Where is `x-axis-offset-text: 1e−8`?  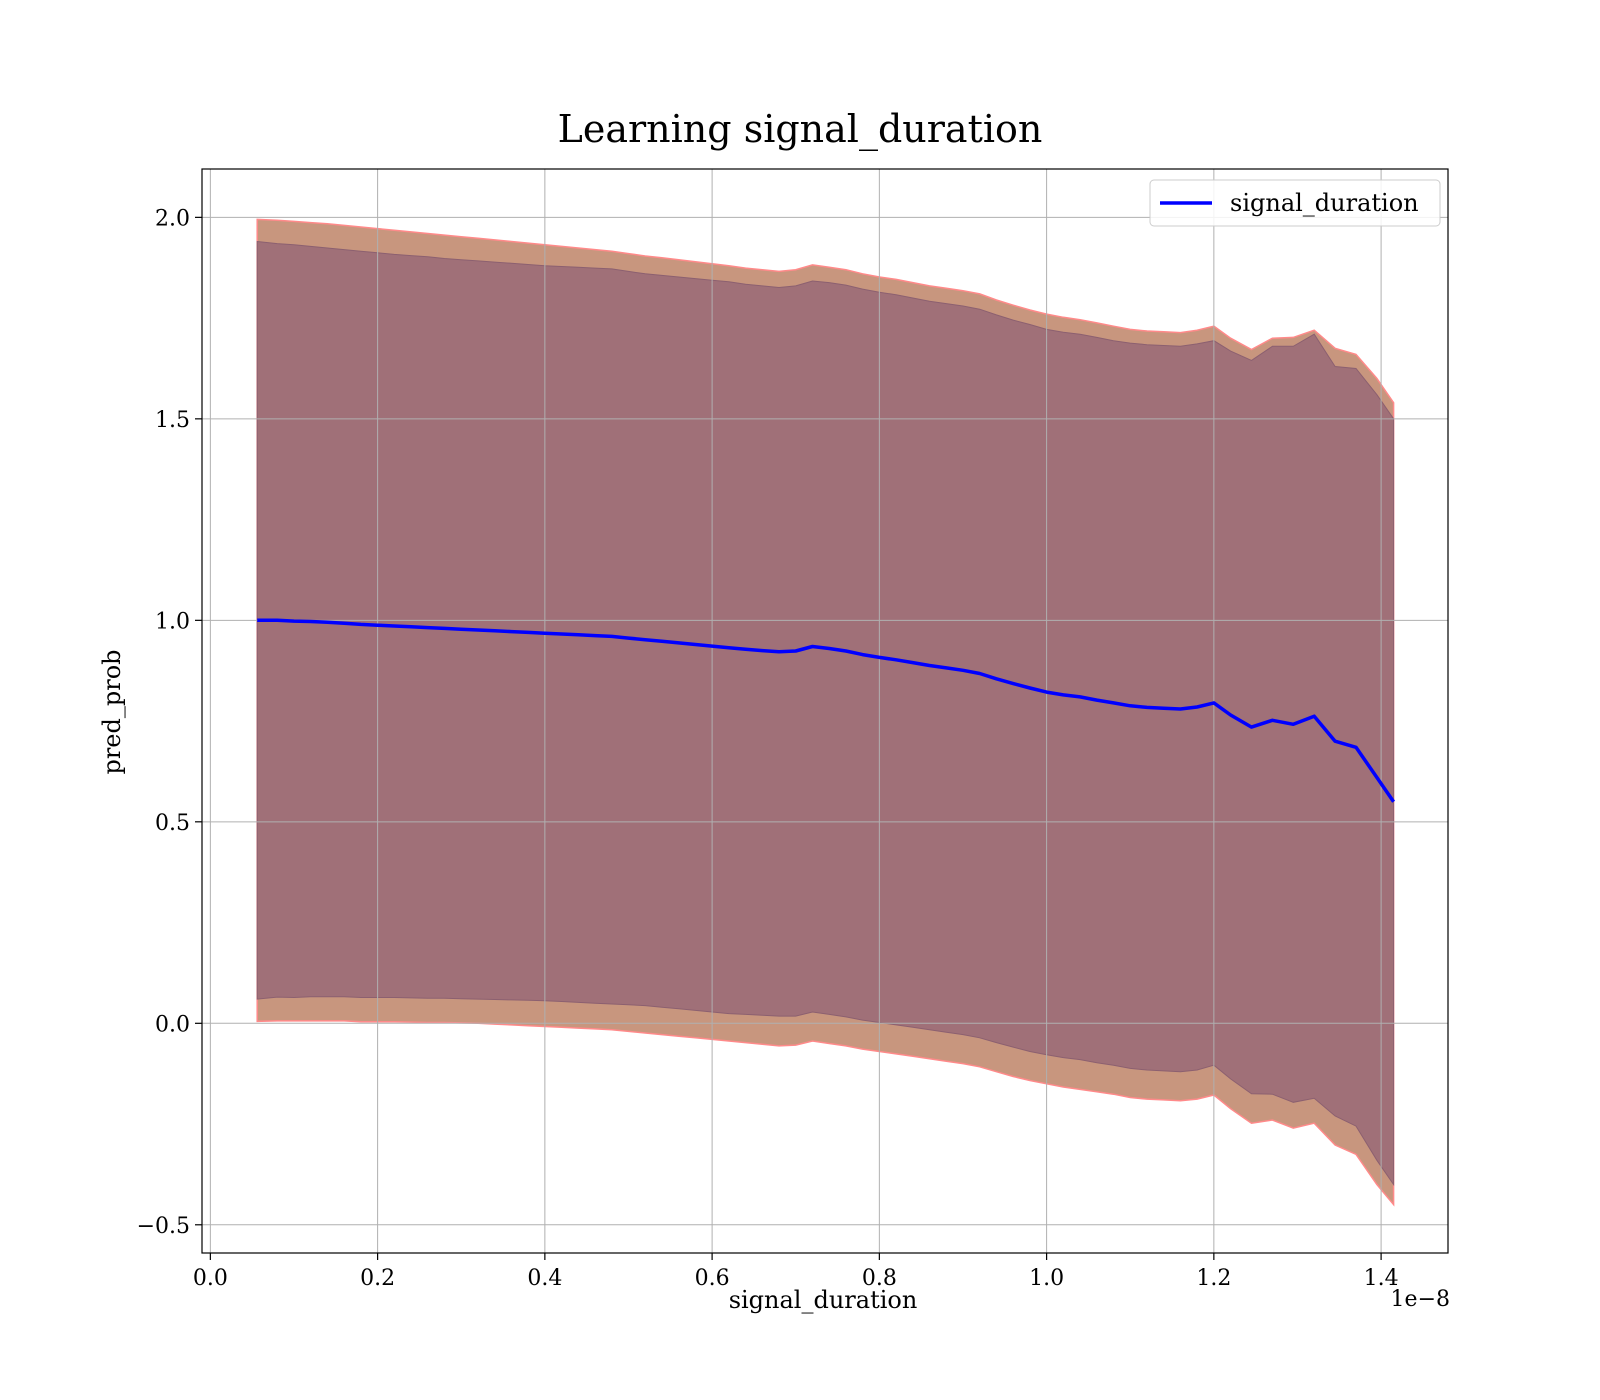
x-axis-offset-text: 1e−8 is located at coordinates (1420, 1299).